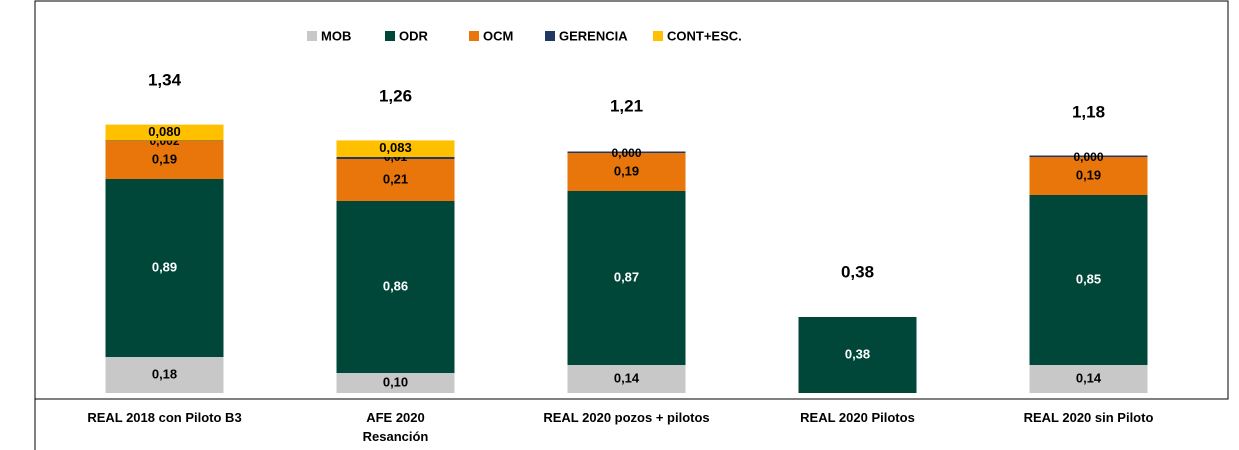  I want to click on x-tick-label: REAL 2020 Pilotos, so click(857, 417).